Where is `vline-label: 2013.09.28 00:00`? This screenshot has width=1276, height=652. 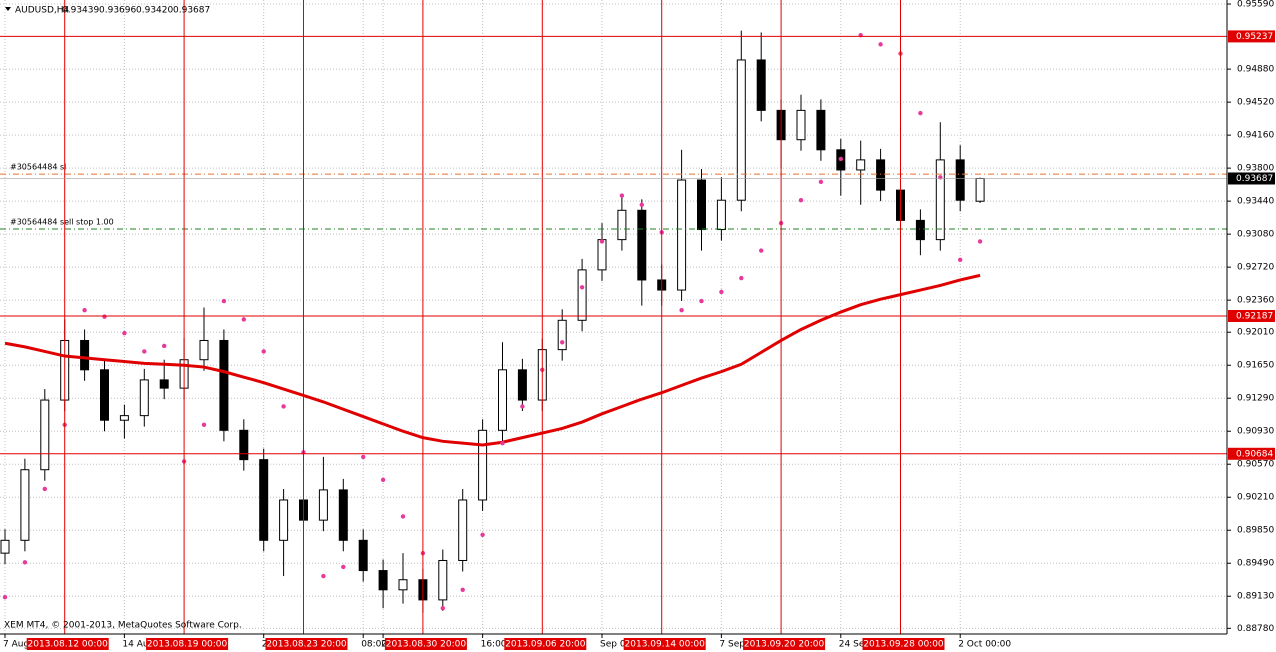 vline-label: 2013.09.28 00:00 is located at coordinates (903, 645).